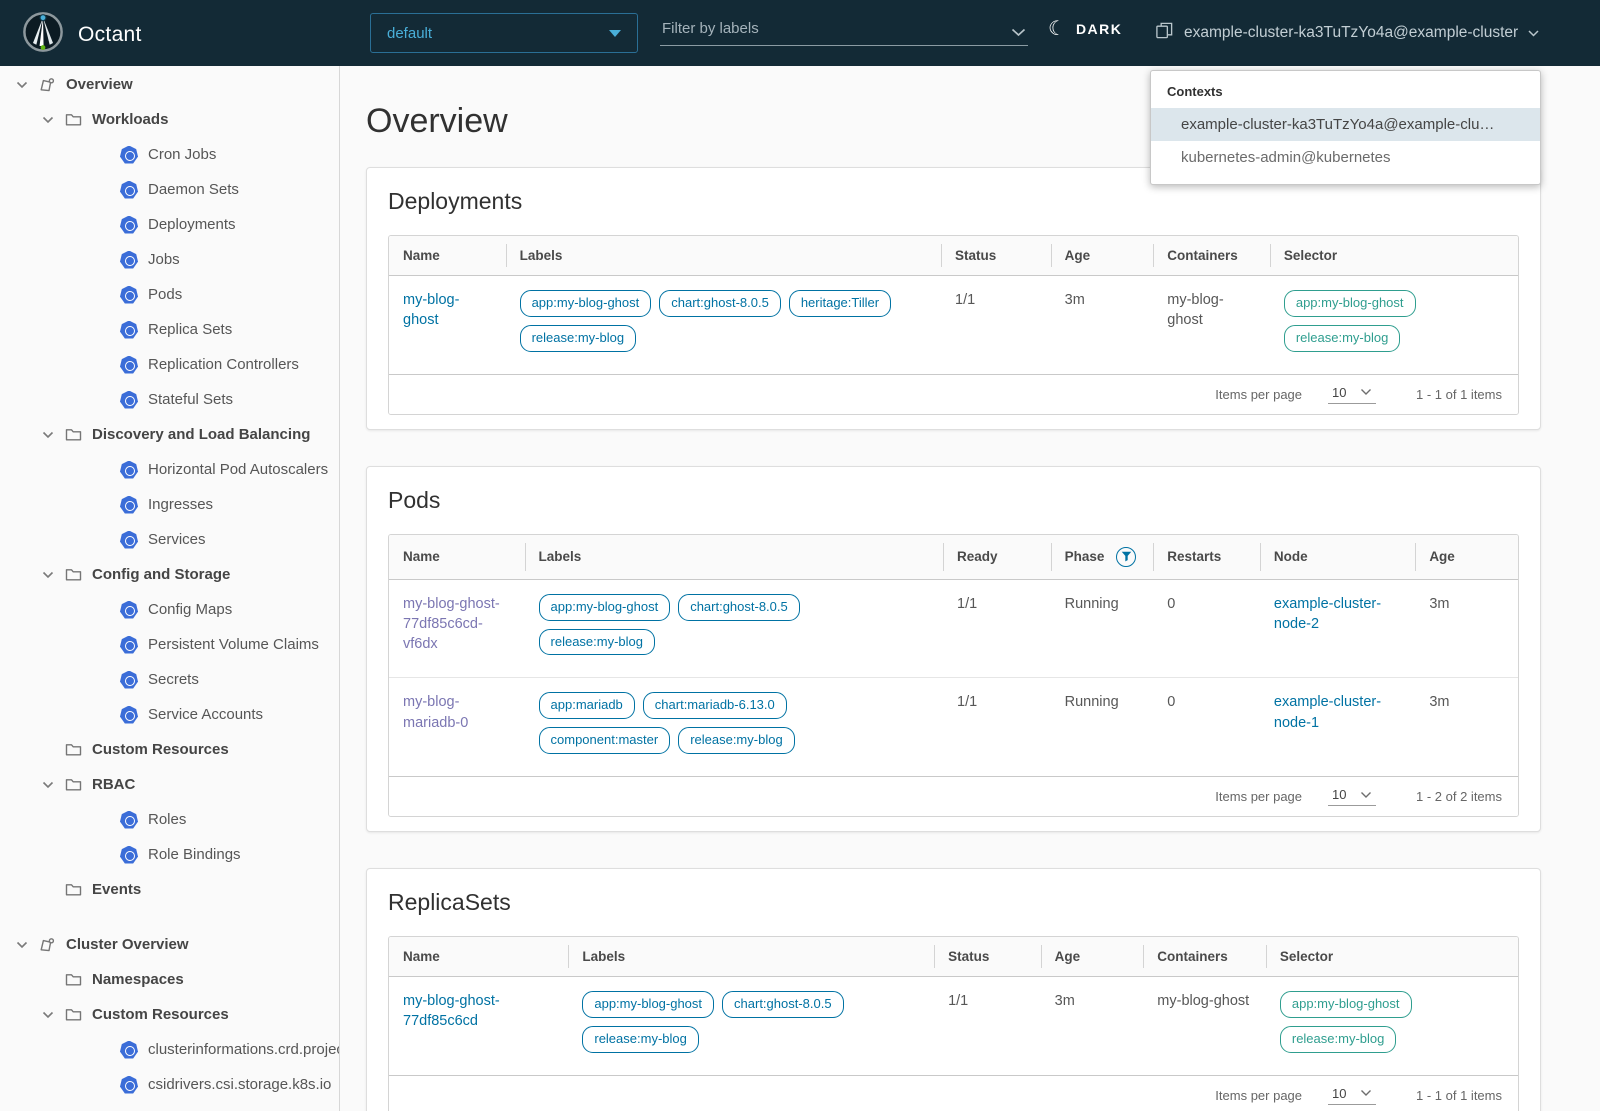 This screenshot has width=1600, height=1111. Describe the element at coordinates (129, 329) in the screenshot. I see `replica-sets-icon` at that location.